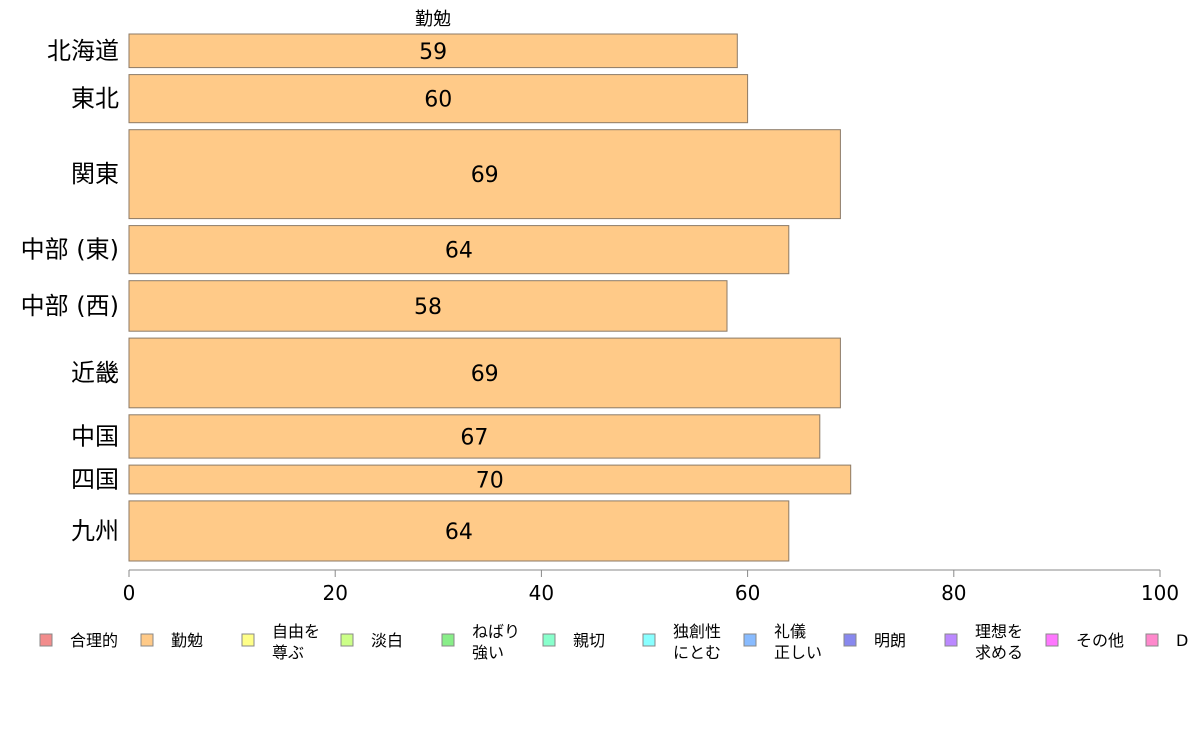 This screenshot has width=1188, height=736. Describe the element at coordinates (953, 593) in the screenshot. I see `x-tick-label: 80` at that location.